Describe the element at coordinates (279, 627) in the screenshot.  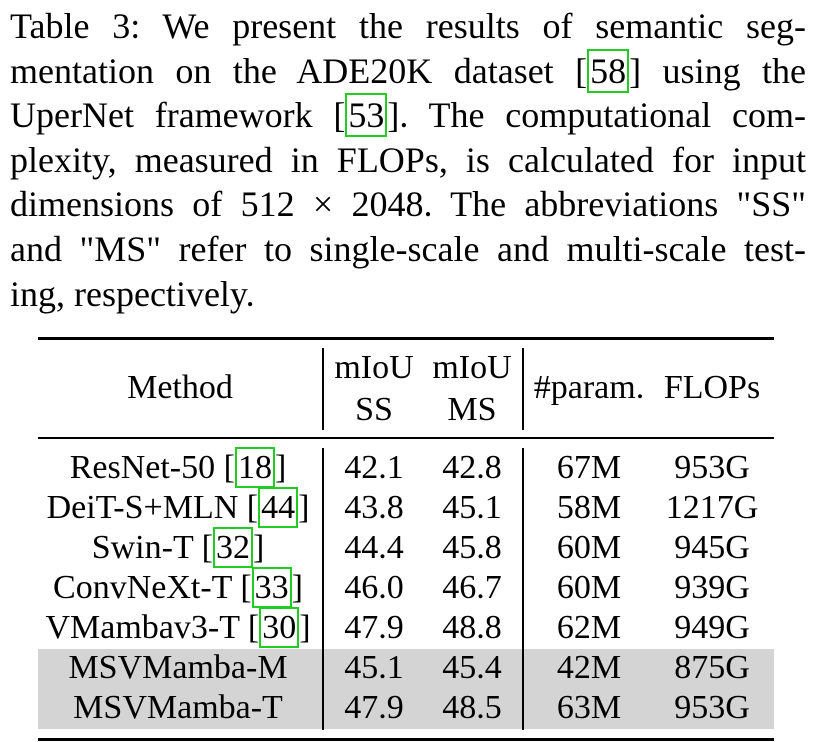
I see `citation-link: 30` at that location.